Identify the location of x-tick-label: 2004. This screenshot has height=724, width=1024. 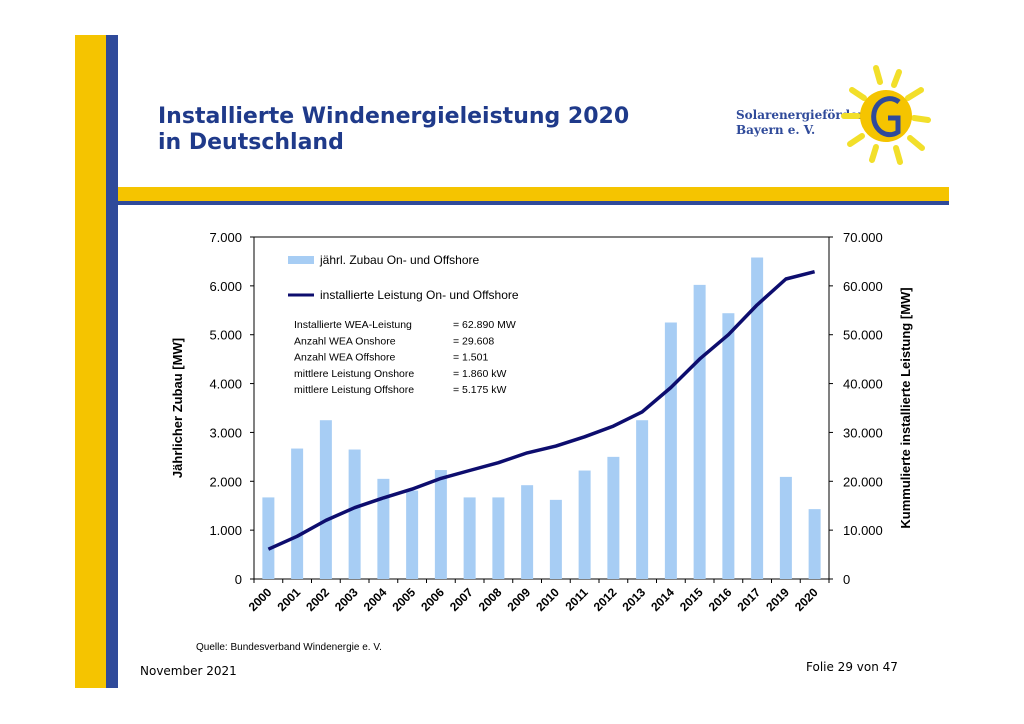
(375, 599).